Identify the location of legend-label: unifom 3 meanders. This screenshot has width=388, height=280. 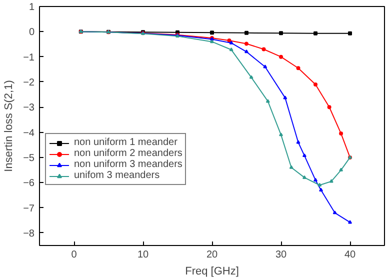
(117, 175).